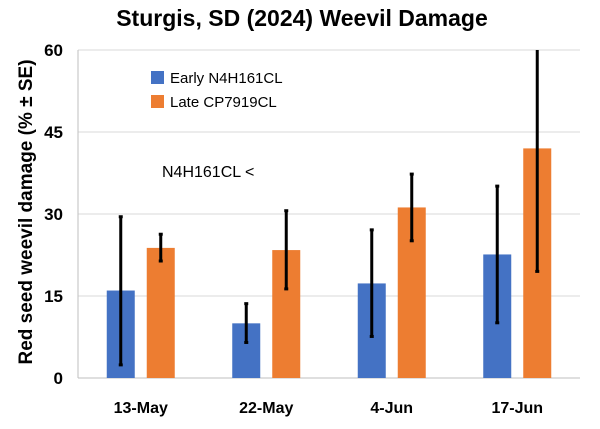  What do you see at coordinates (517, 408) in the screenshot?
I see `x-tick-label: 17-Jun` at bounding box center [517, 408].